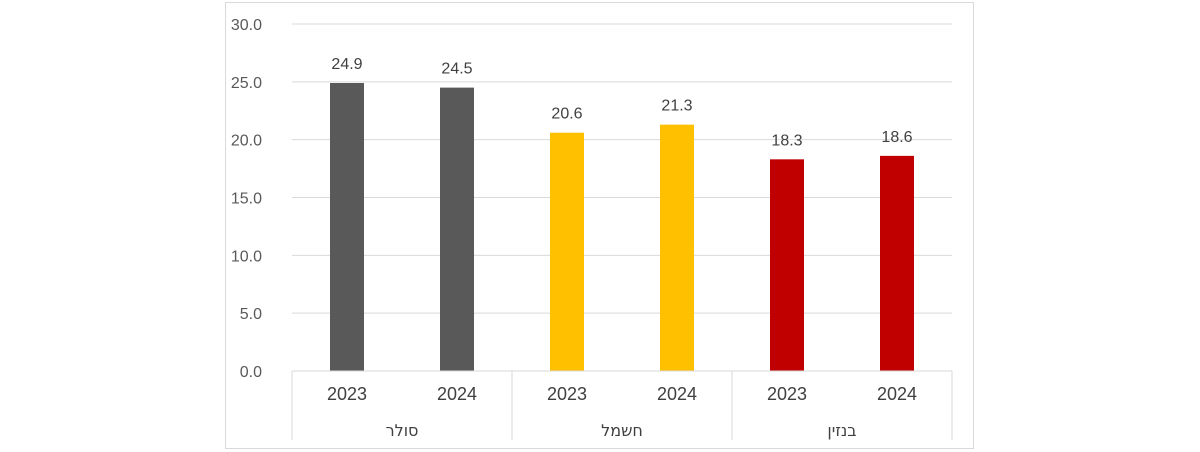  I want to click on data-label: 20.6, so click(566, 114).